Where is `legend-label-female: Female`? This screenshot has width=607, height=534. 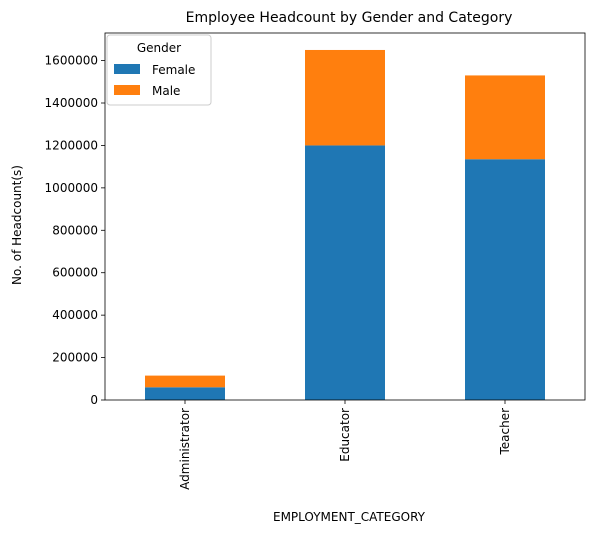 legend-label-female: Female is located at coordinates (173, 70).